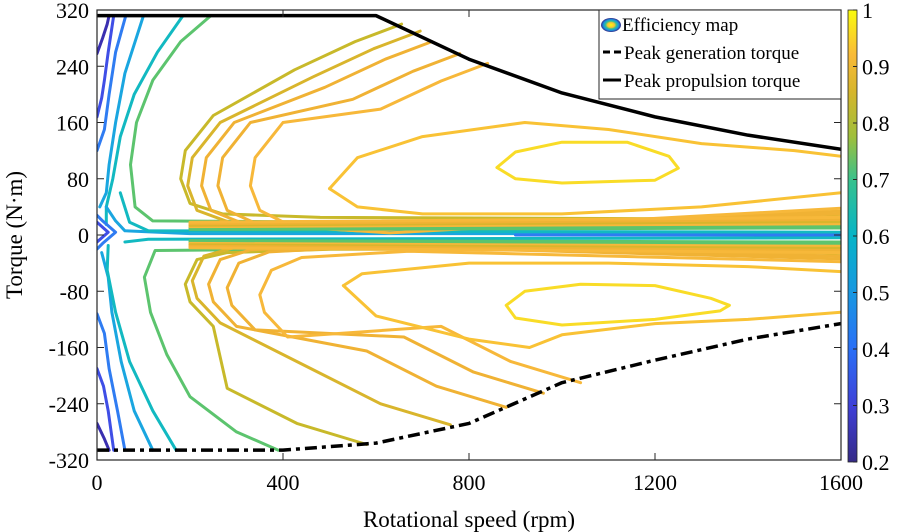 Image resolution: width=898 pixels, height=532 pixels. What do you see at coordinates (83, 235) in the screenshot?
I see `y-tick-label: 0` at bounding box center [83, 235].